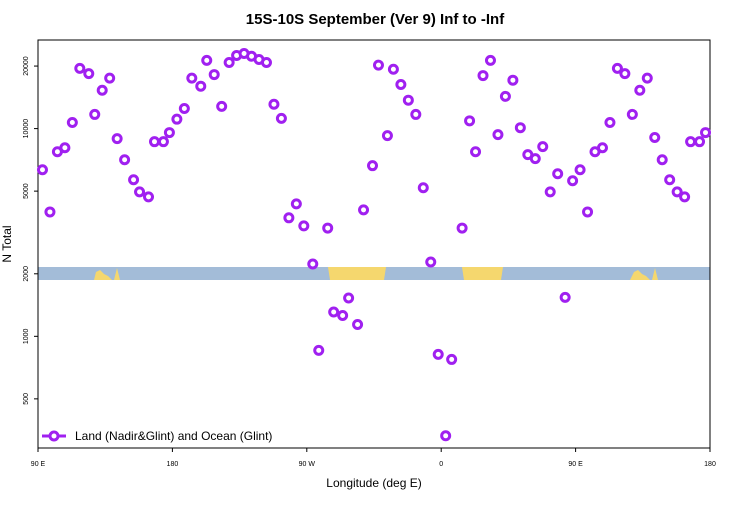  I want to click on y-tick-label: 1000, so click(26, 336).